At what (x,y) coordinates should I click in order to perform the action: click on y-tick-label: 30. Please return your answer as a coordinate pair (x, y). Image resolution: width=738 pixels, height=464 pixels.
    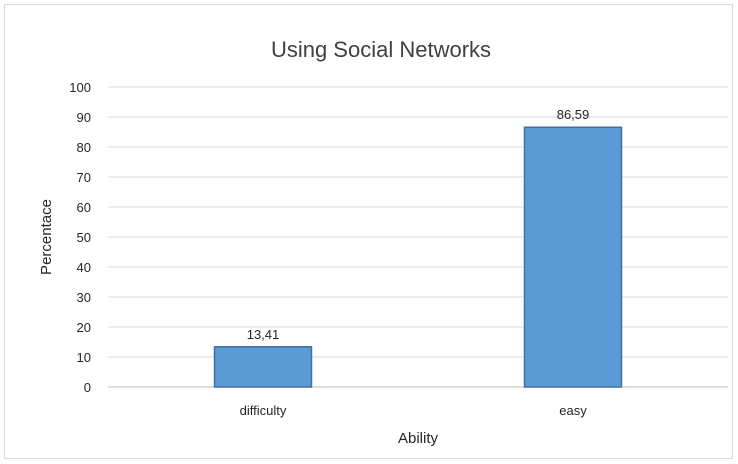
    Looking at the image, I should click on (84, 297).